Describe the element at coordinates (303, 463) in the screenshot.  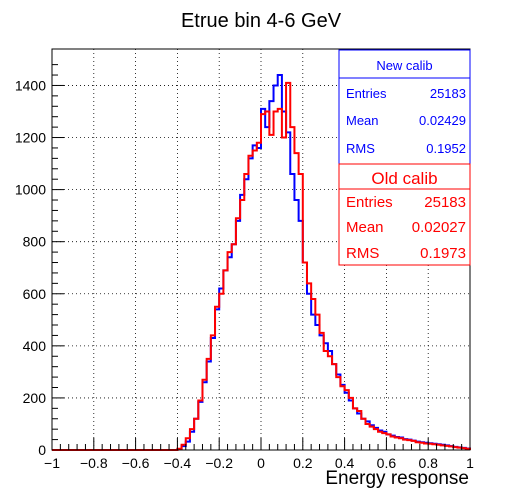
I see `x-tick-label: 0.2` at that location.